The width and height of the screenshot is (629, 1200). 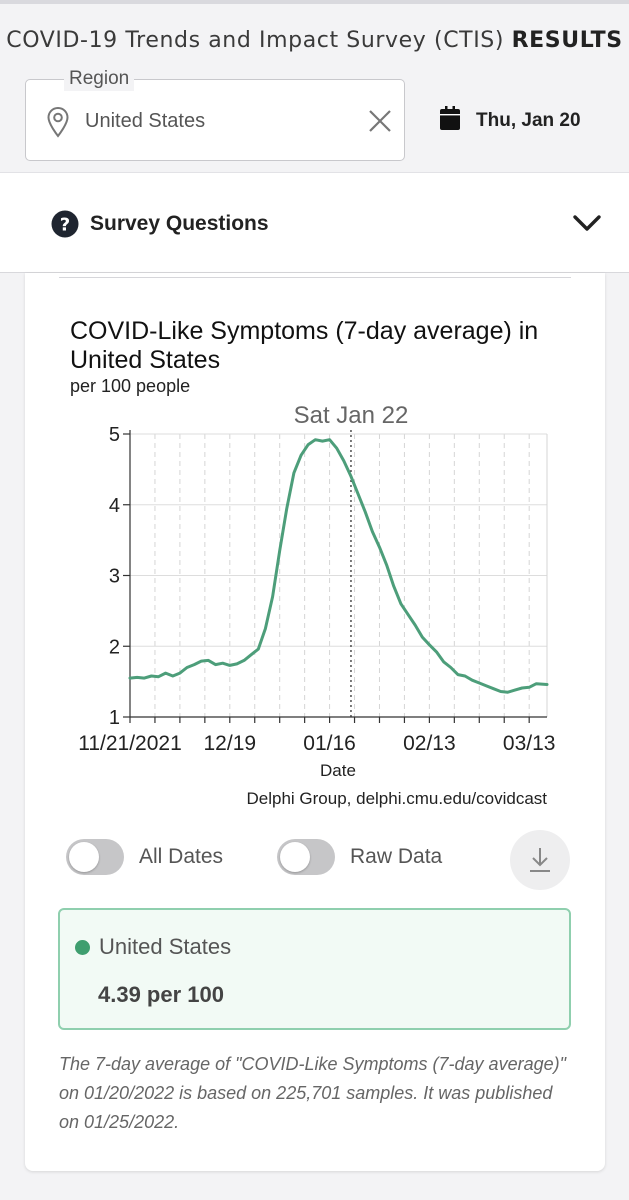 What do you see at coordinates (215, 114) in the screenshot?
I see `region-select: Region United States` at bounding box center [215, 114].